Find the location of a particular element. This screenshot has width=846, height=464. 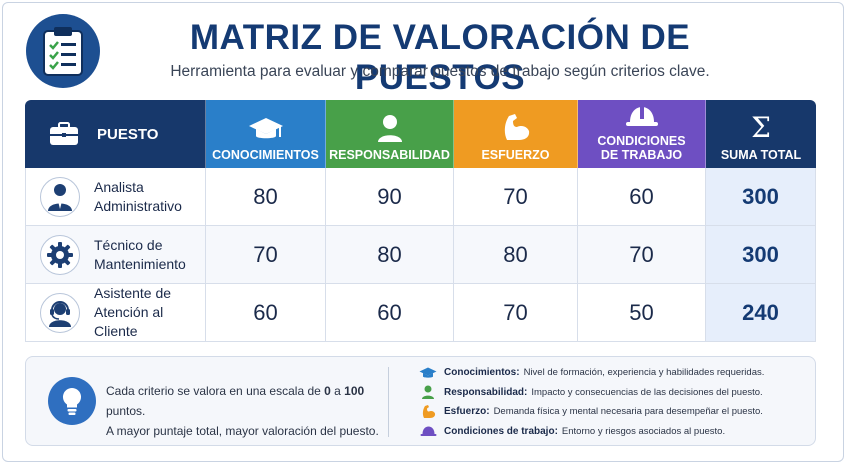

cell-responsabilidad: 90 is located at coordinates (390, 196).